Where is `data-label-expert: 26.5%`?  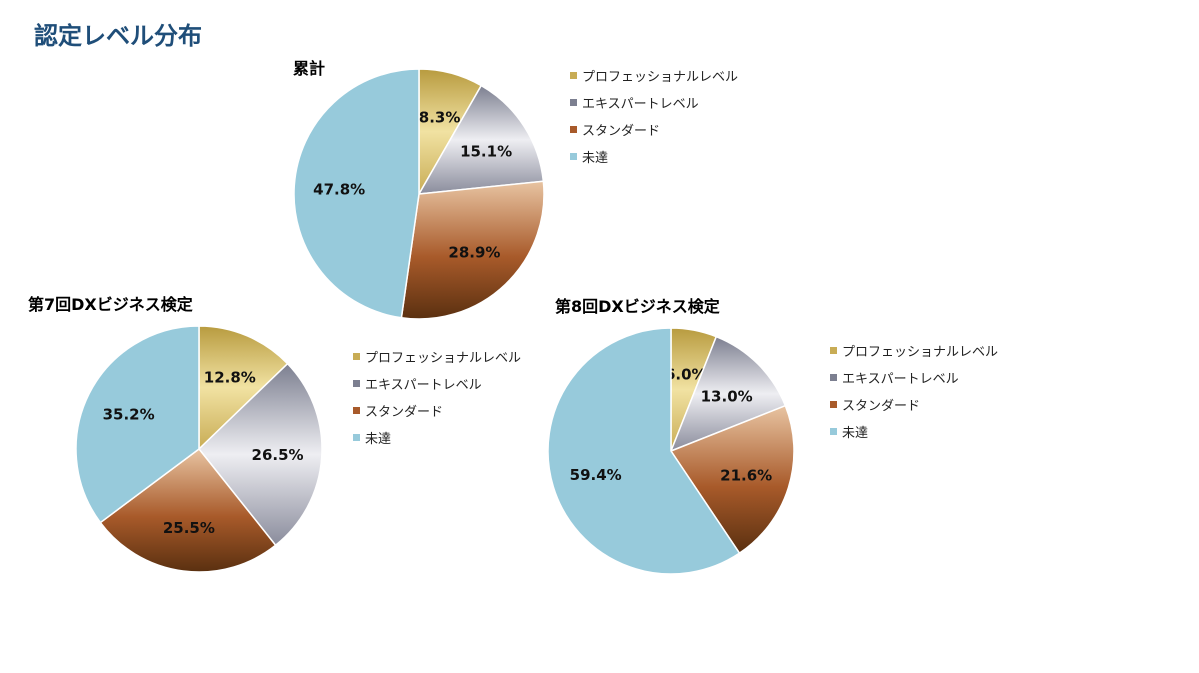 data-label-expert: 26.5% is located at coordinates (278, 455).